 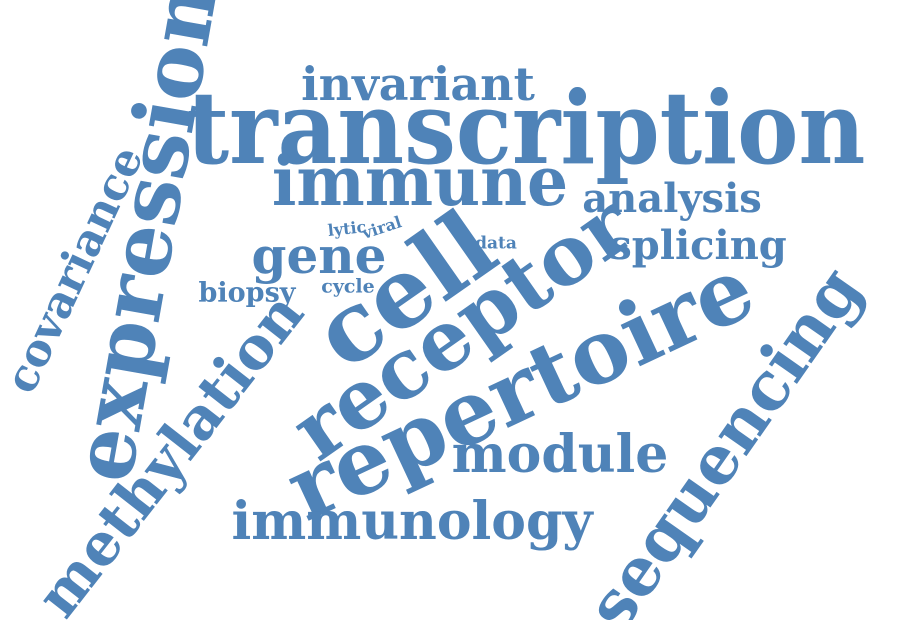 I want to click on word-data: data, so click(x=496, y=243).